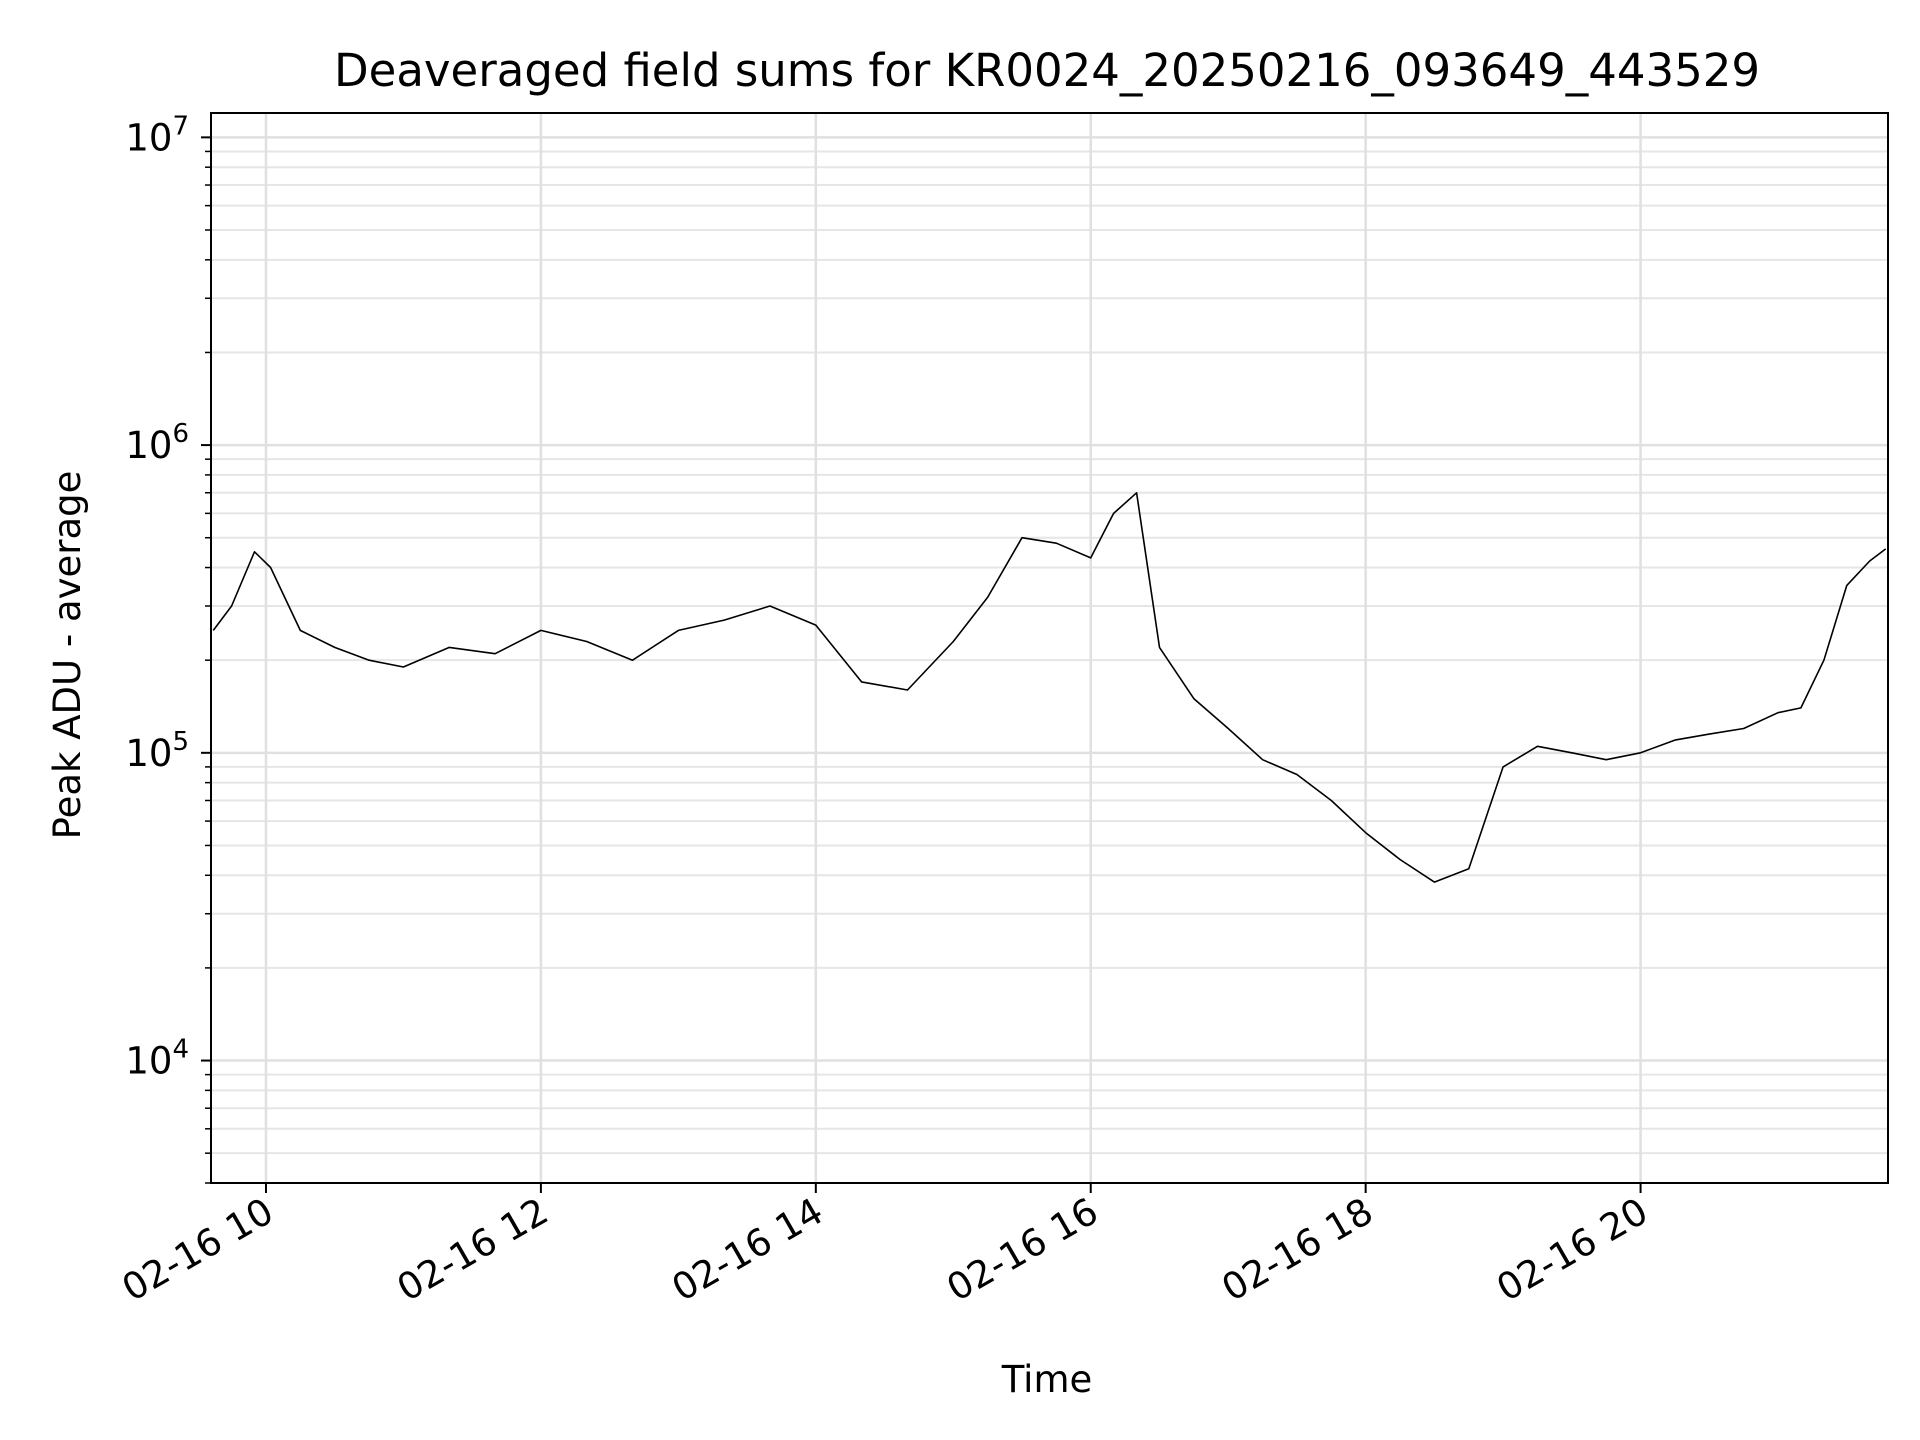 The image size is (1920, 1440). What do you see at coordinates (157, 751) in the screenshot?
I see `y-tick-label: 105` at bounding box center [157, 751].